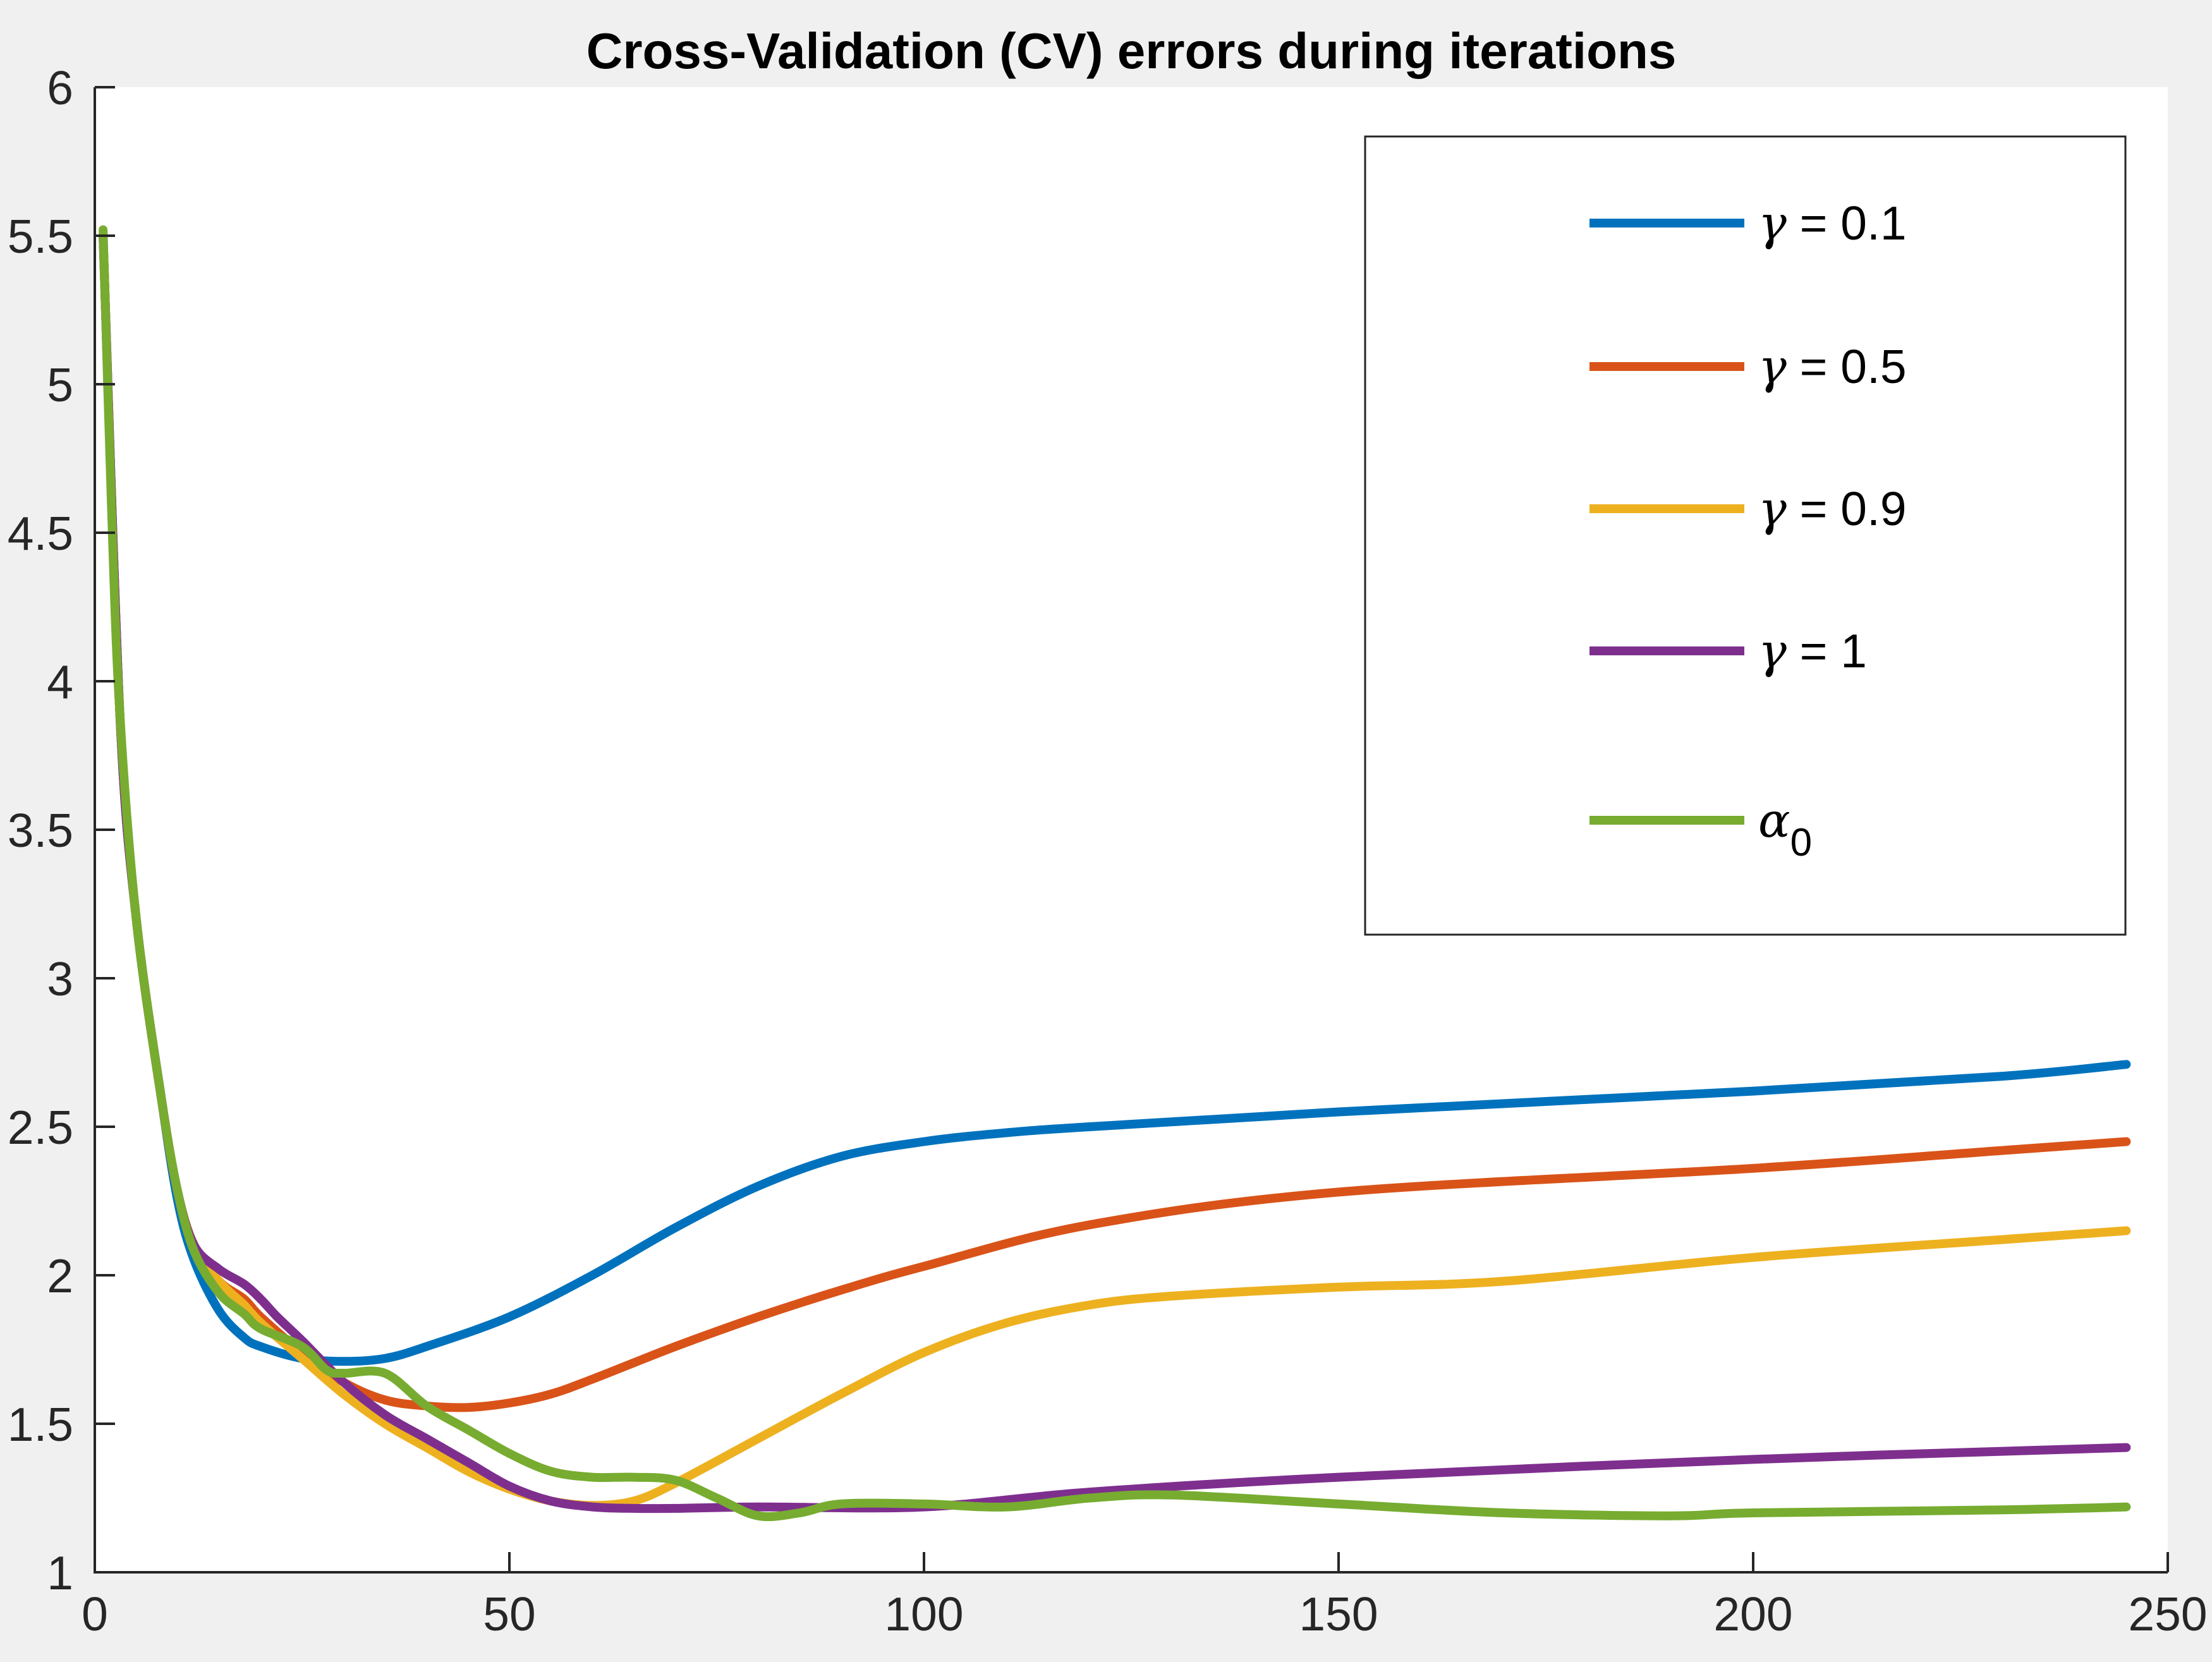 This screenshot has width=2212, height=1662. What do you see at coordinates (1801, 842) in the screenshot?
I see `legend-subscript: 0` at bounding box center [1801, 842].